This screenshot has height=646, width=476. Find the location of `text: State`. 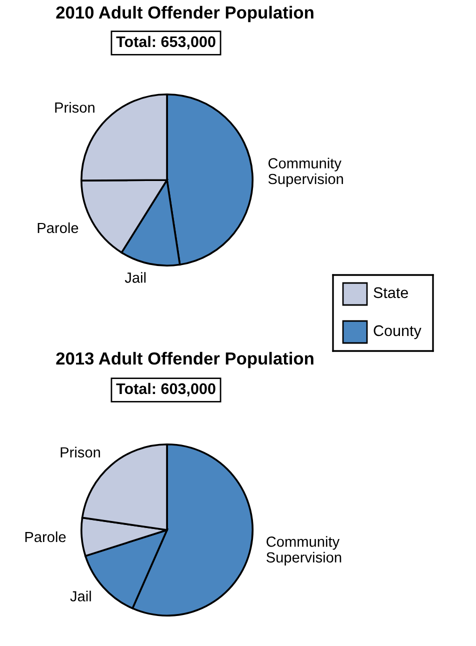

text: State is located at coordinates (391, 292).